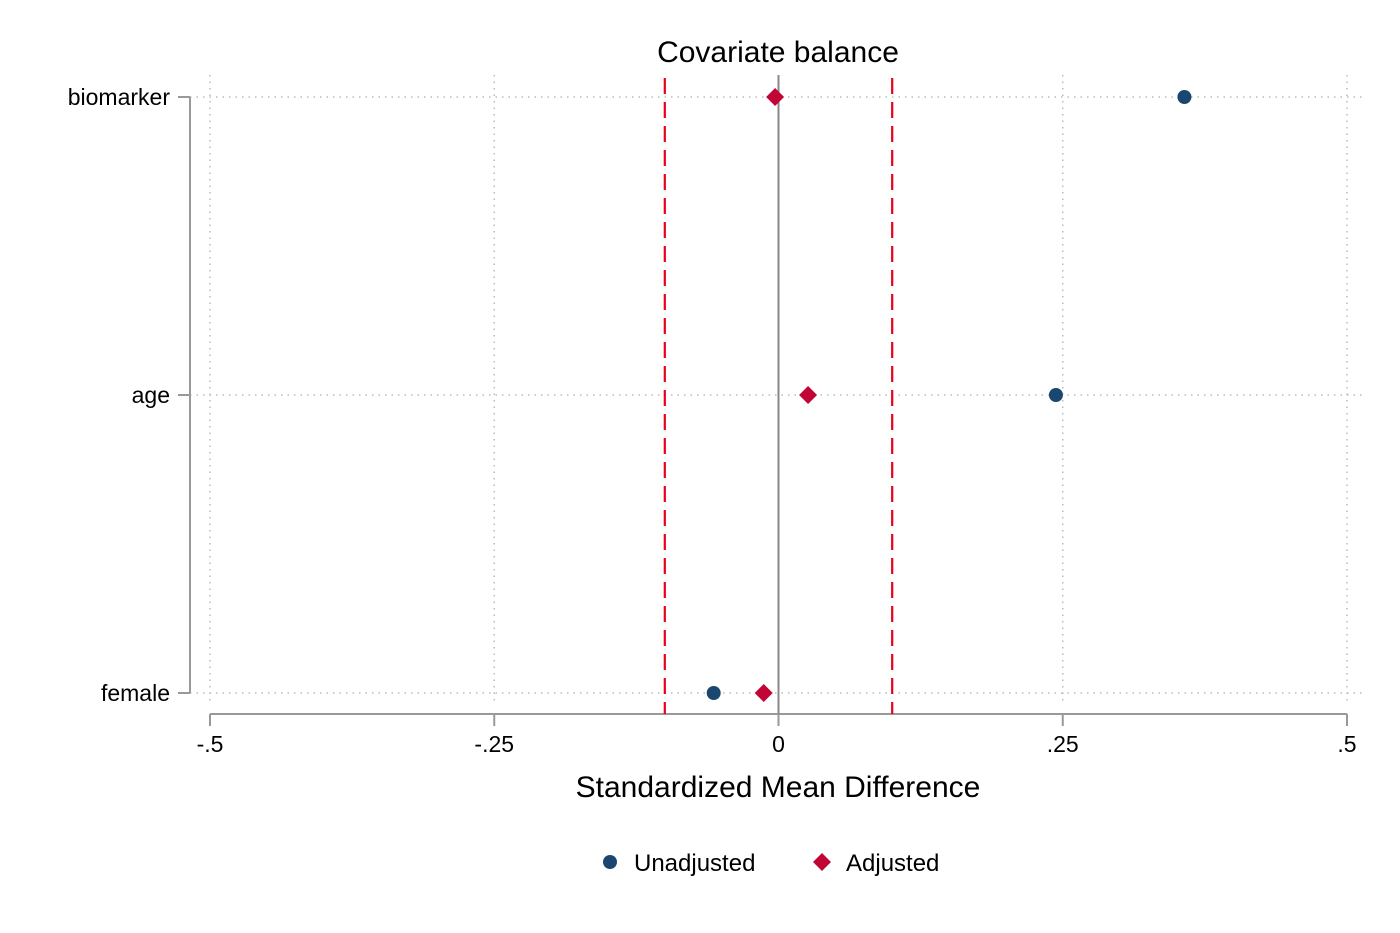  I want to click on legend: Unadjusted Adjusted, so click(771, 863).